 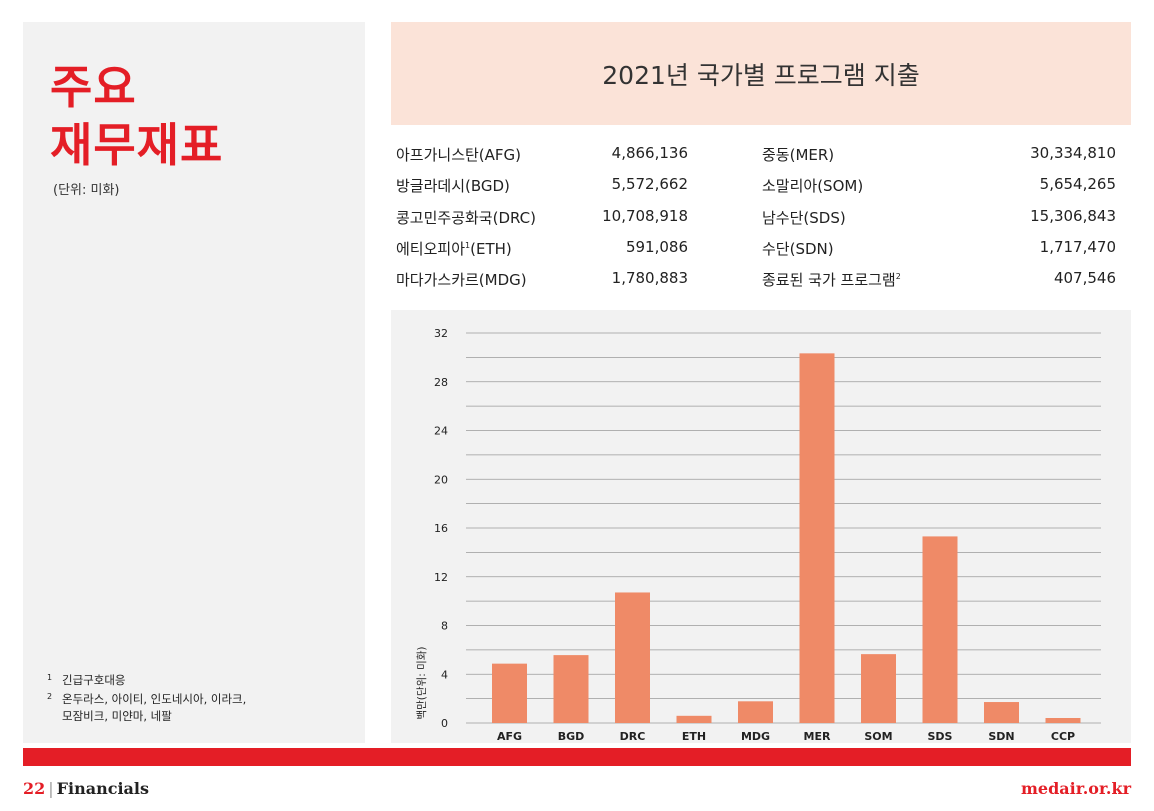 What do you see at coordinates (154, 699) in the screenshot?
I see `footnote-text: 온두라스, 아이티, 인도네시아, 이라크,` at bounding box center [154, 699].